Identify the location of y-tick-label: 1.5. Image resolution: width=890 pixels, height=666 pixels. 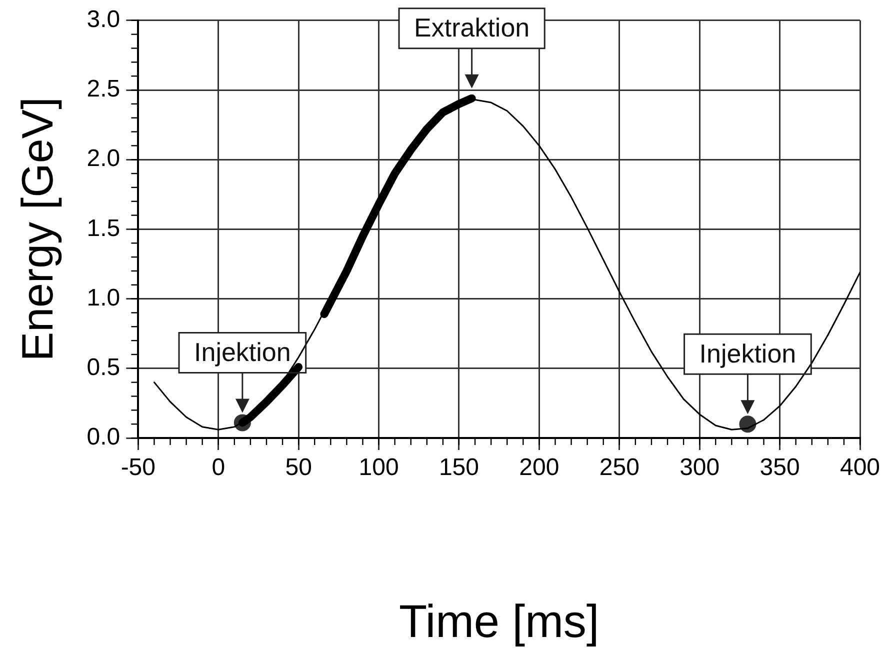
(103, 228).